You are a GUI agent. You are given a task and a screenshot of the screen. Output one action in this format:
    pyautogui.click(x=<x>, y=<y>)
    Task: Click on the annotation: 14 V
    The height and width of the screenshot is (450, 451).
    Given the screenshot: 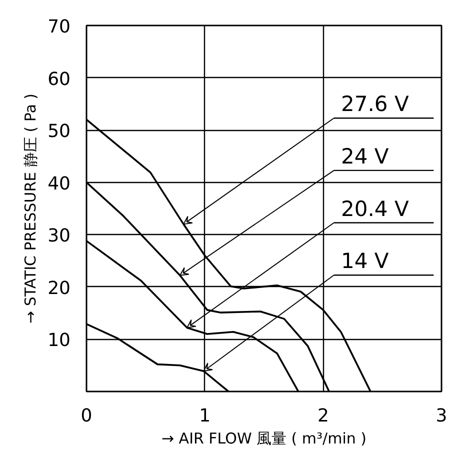 What is the action you would take?
    pyautogui.click(x=365, y=261)
    